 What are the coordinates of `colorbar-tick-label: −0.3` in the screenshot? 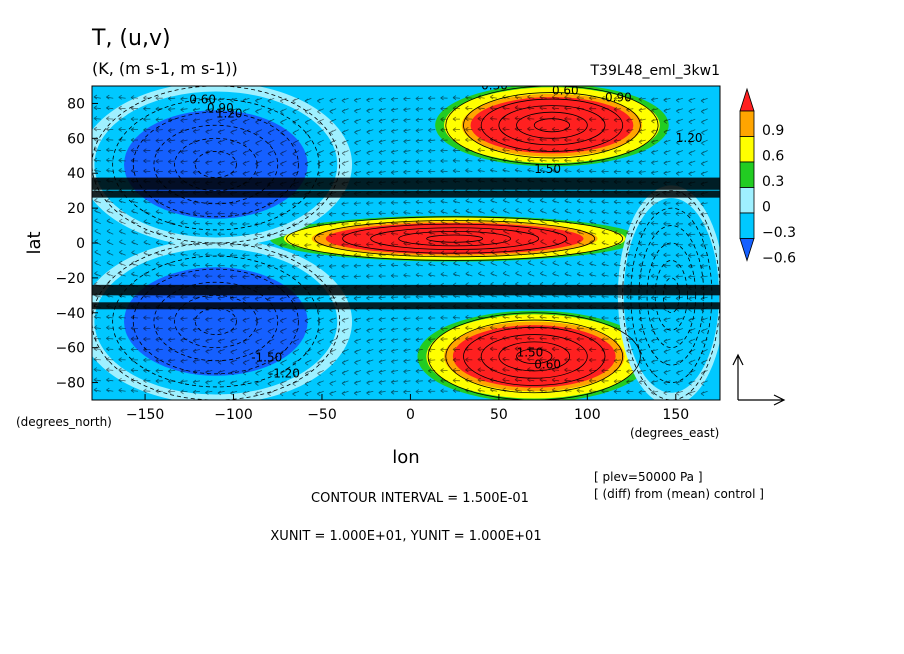 It's located at (779, 233).